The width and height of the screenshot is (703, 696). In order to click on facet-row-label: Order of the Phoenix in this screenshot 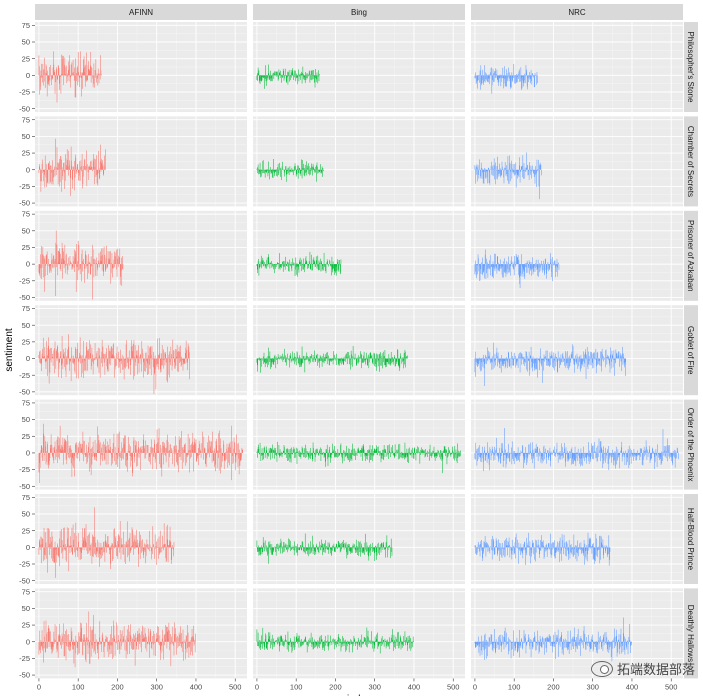, I will do `click(690, 445)`.